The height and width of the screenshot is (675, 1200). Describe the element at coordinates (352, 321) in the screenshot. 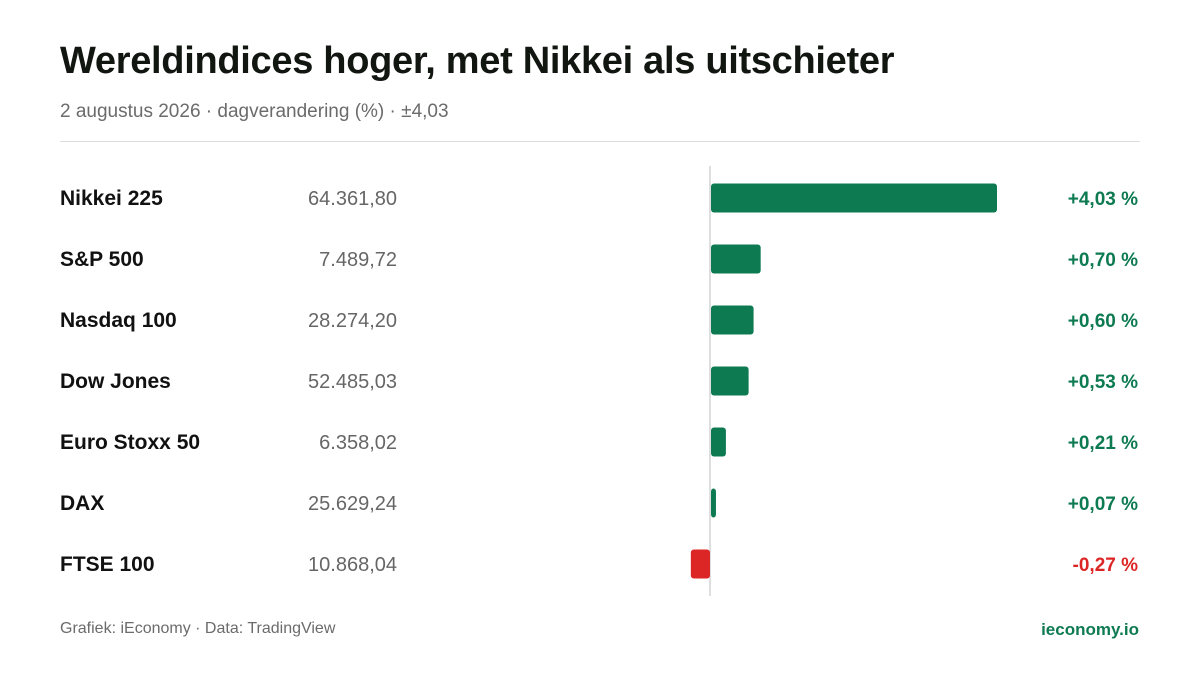

I see `index-level-label: 28.274,20` at that location.